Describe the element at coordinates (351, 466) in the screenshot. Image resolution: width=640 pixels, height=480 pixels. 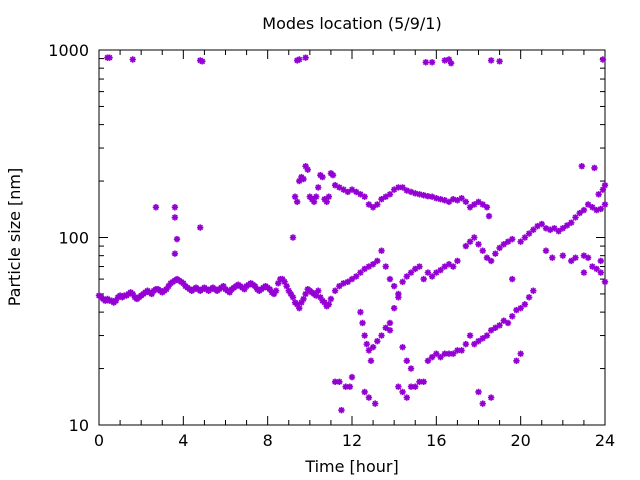
I see `x-axis-label: Time [hour]` at that location.